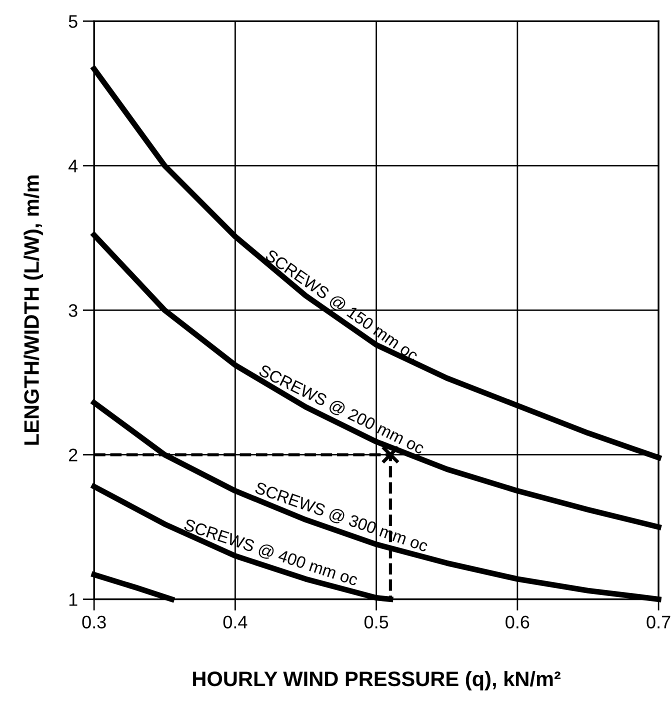 Image resolution: width=672 pixels, height=705 pixels. Describe the element at coordinates (94, 622) in the screenshot. I see `x-tick-label: 0.3` at that location.